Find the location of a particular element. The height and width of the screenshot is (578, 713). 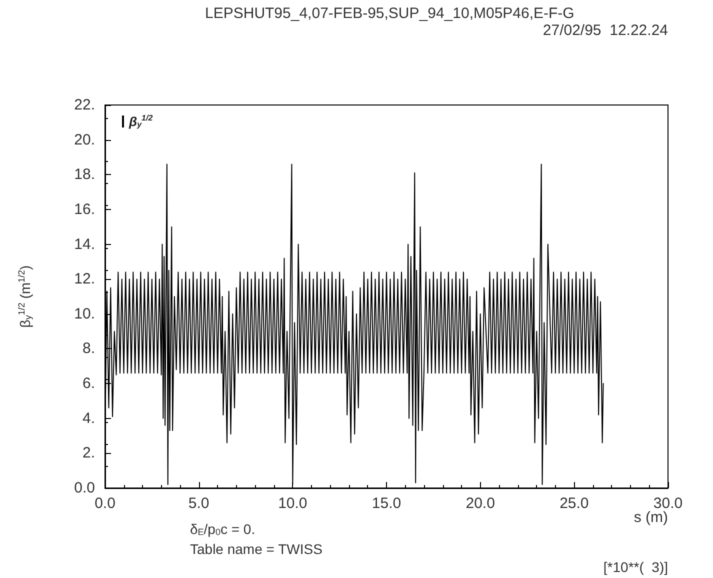

y-tick-label: 6. is located at coordinates (88, 383).